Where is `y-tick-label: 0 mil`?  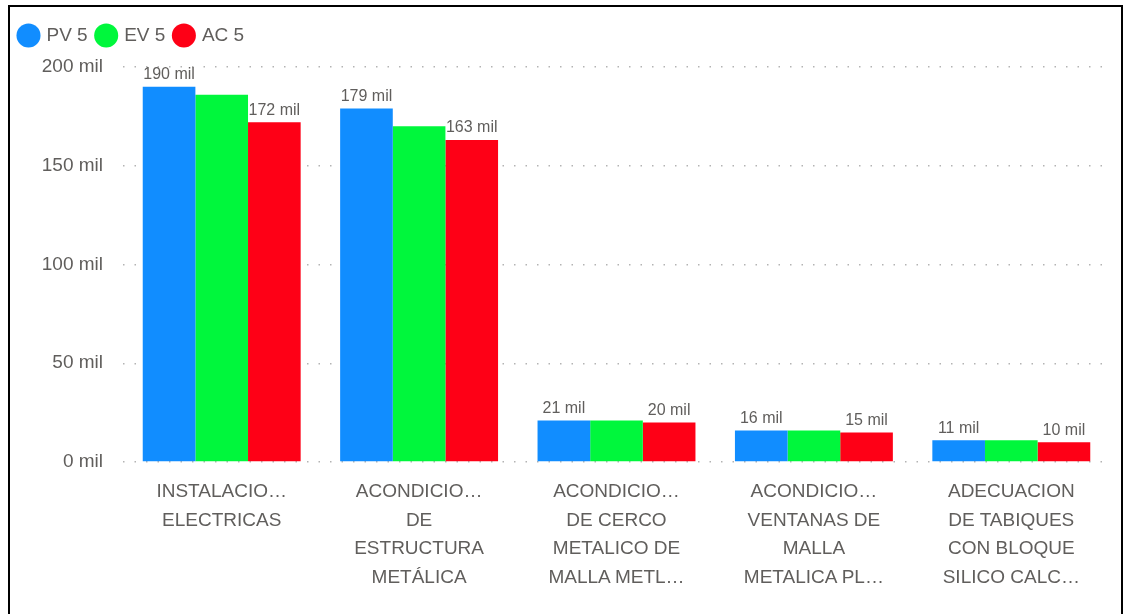
y-tick-label: 0 mil is located at coordinates (82, 461).